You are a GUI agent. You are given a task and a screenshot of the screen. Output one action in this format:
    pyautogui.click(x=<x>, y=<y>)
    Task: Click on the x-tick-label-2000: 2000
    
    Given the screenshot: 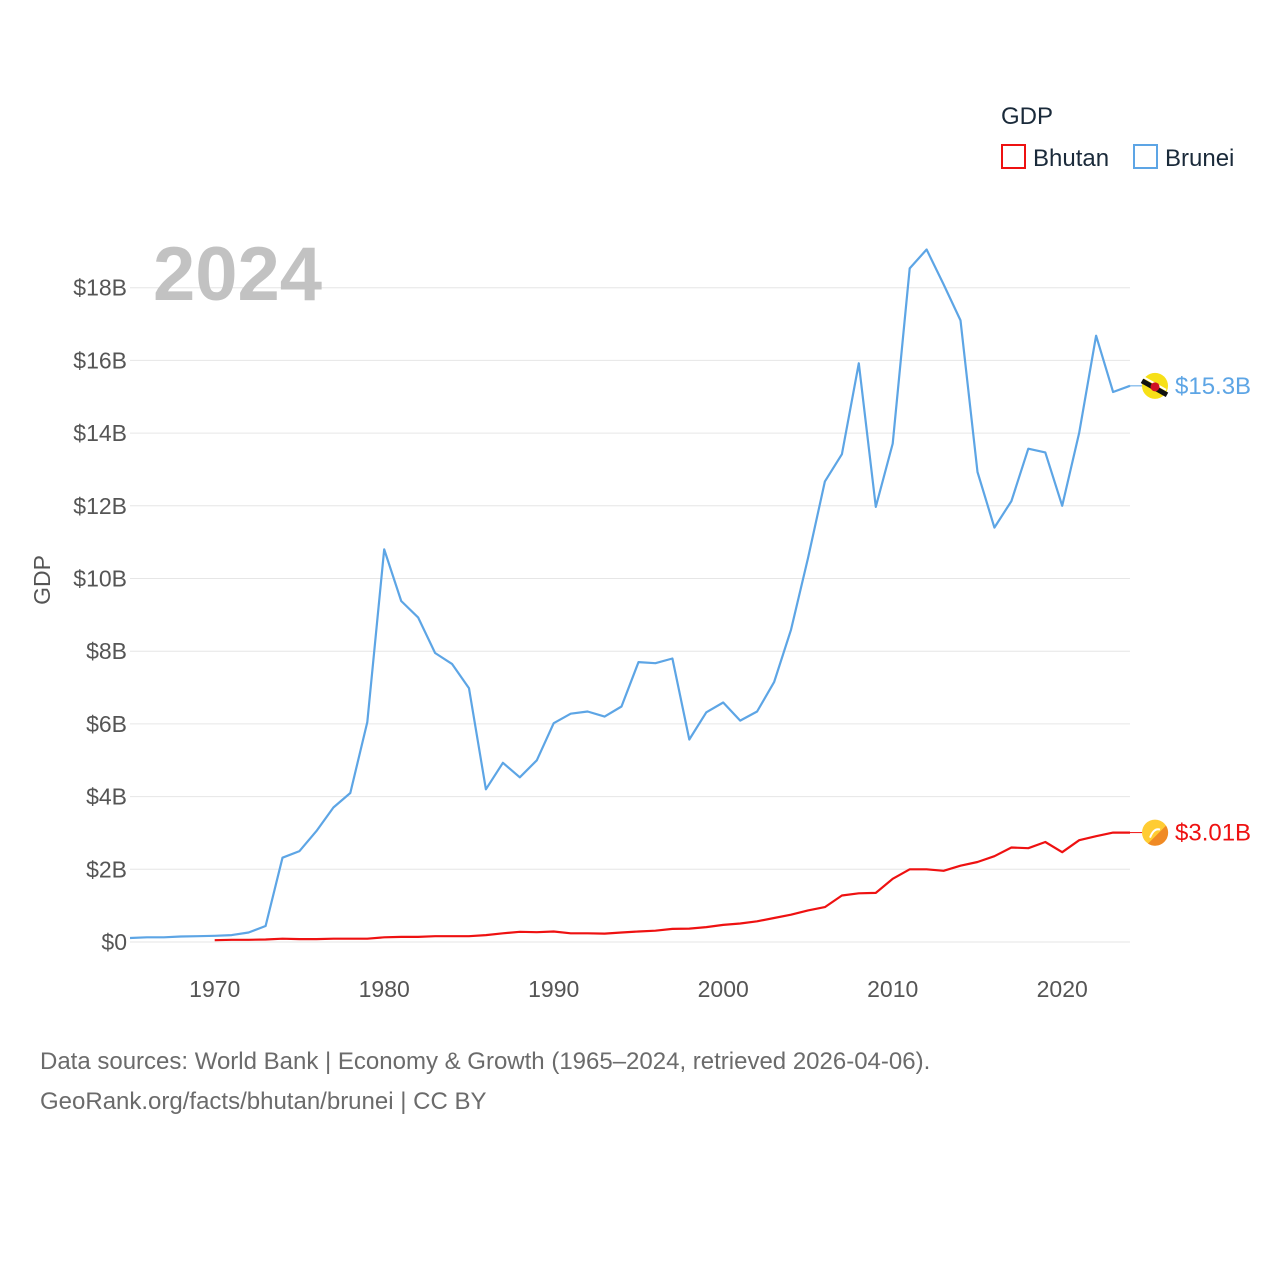 What is the action you would take?
    pyautogui.click(x=723, y=989)
    